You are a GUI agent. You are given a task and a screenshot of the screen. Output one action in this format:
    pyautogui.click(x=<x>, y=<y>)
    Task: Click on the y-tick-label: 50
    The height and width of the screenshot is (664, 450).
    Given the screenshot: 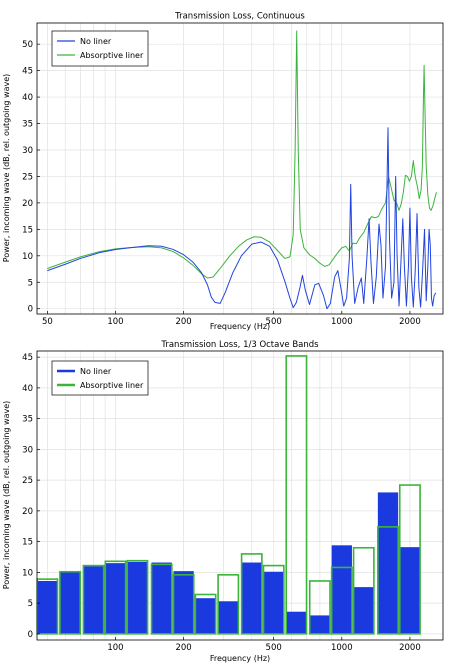 What is the action you would take?
    pyautogui.click(x=27, y=45)
    